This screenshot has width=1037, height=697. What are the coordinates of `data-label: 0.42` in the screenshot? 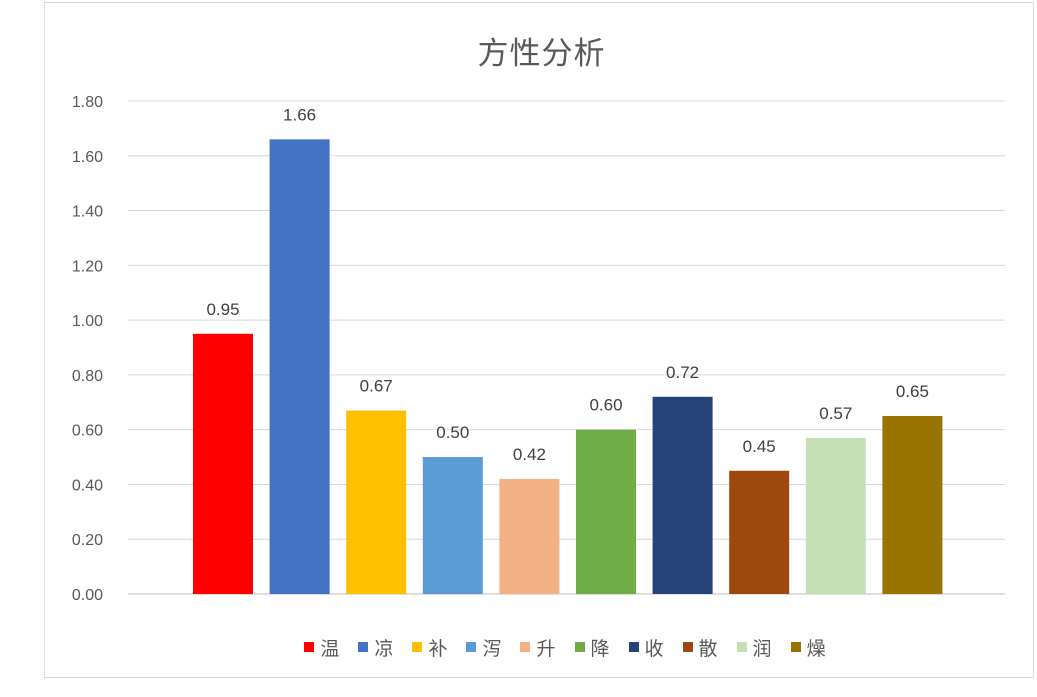 It's located at (529, 454).